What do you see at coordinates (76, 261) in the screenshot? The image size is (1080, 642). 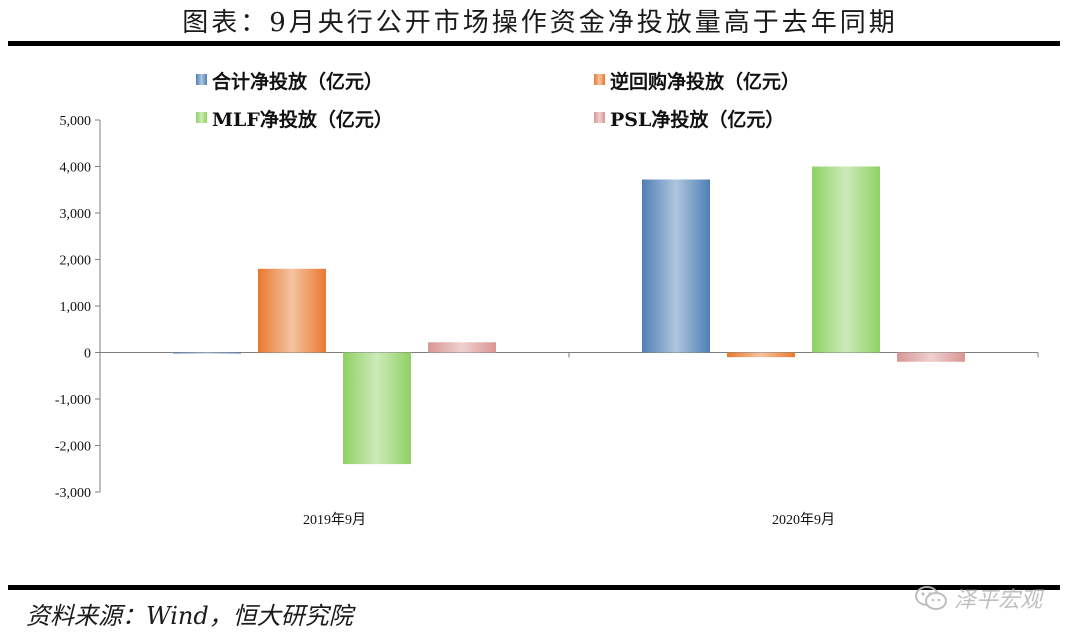 I see `y-tick-label: 2,000` at bounding box center [76, 261].